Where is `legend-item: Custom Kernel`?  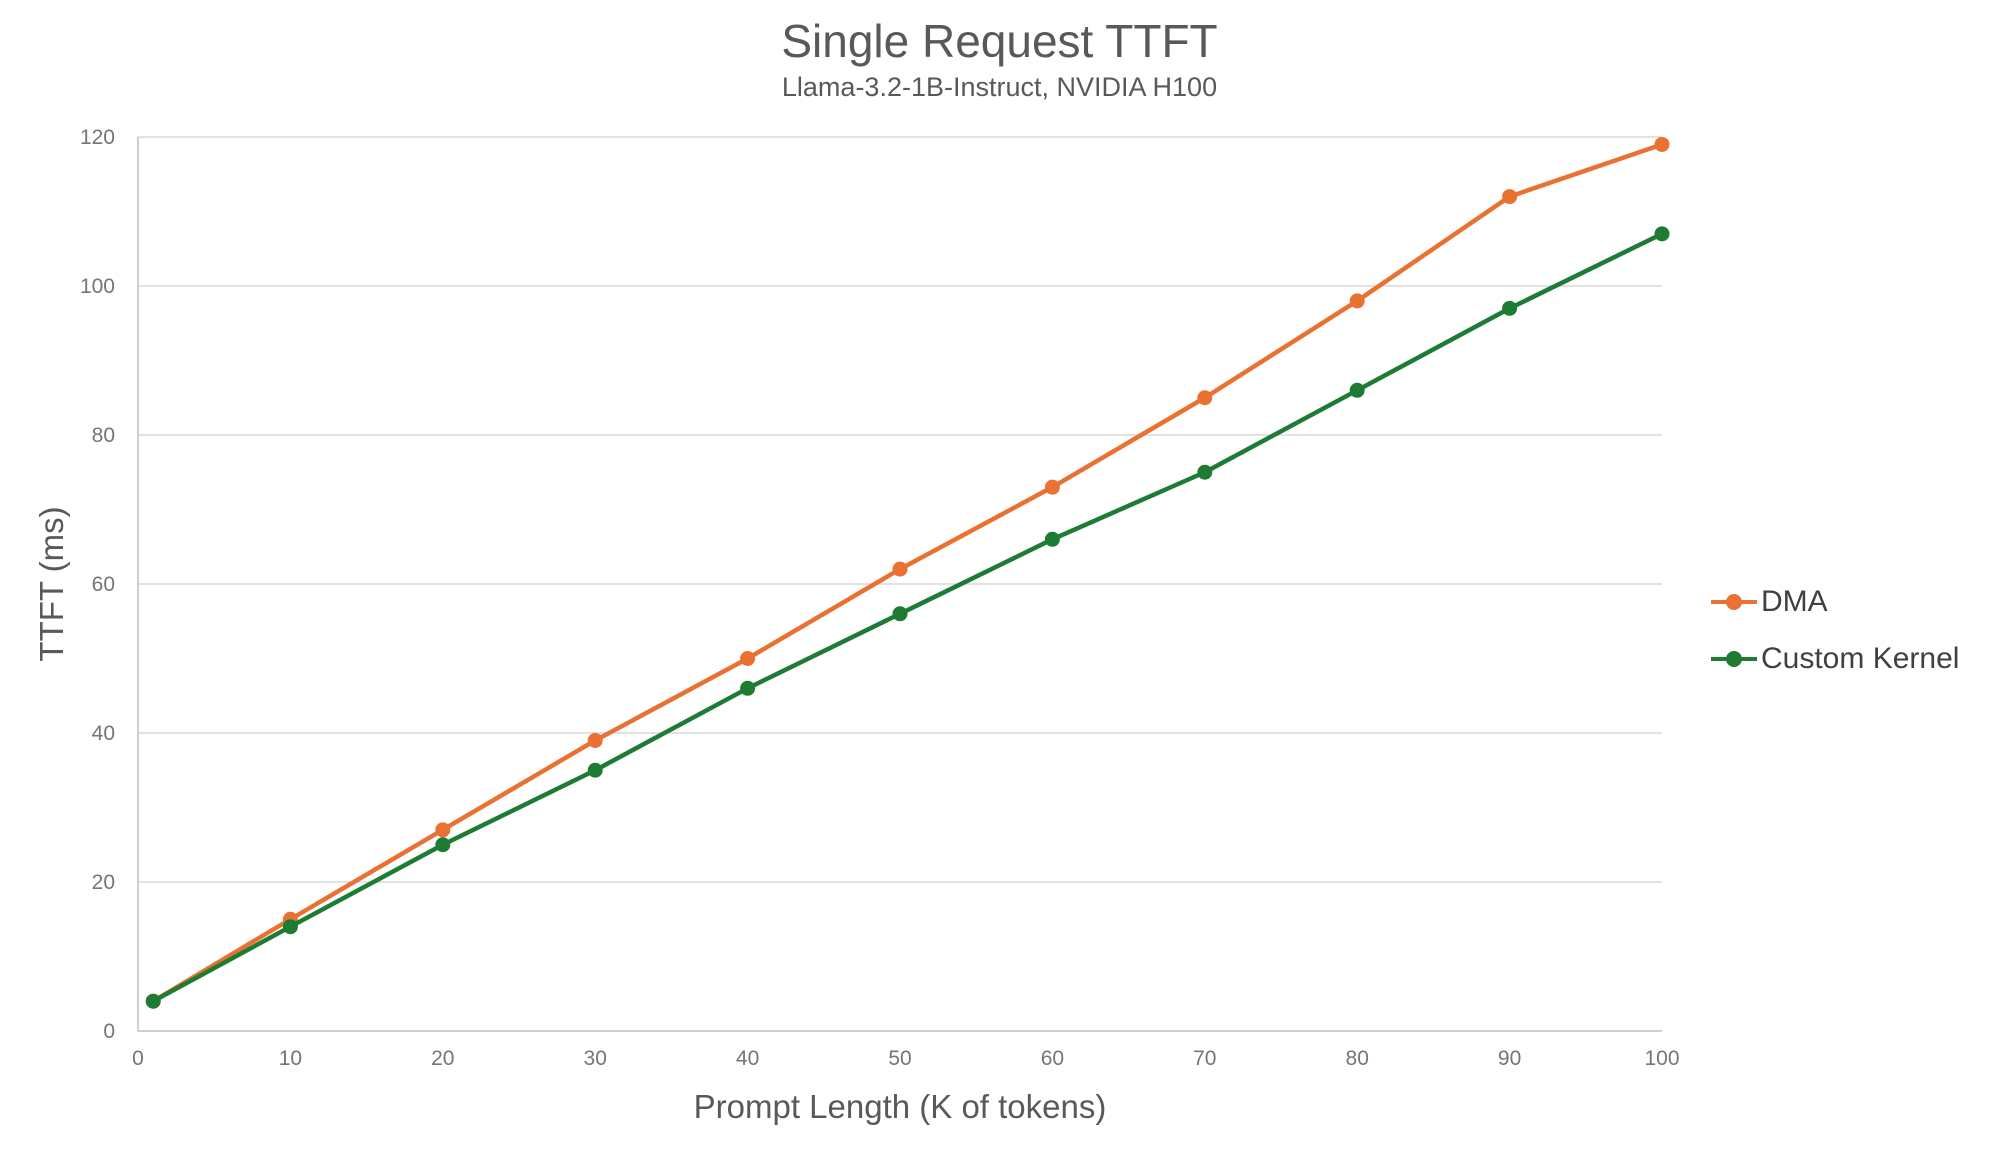 legend-item: Custom Kernel is located at coordinates (1835, 658).